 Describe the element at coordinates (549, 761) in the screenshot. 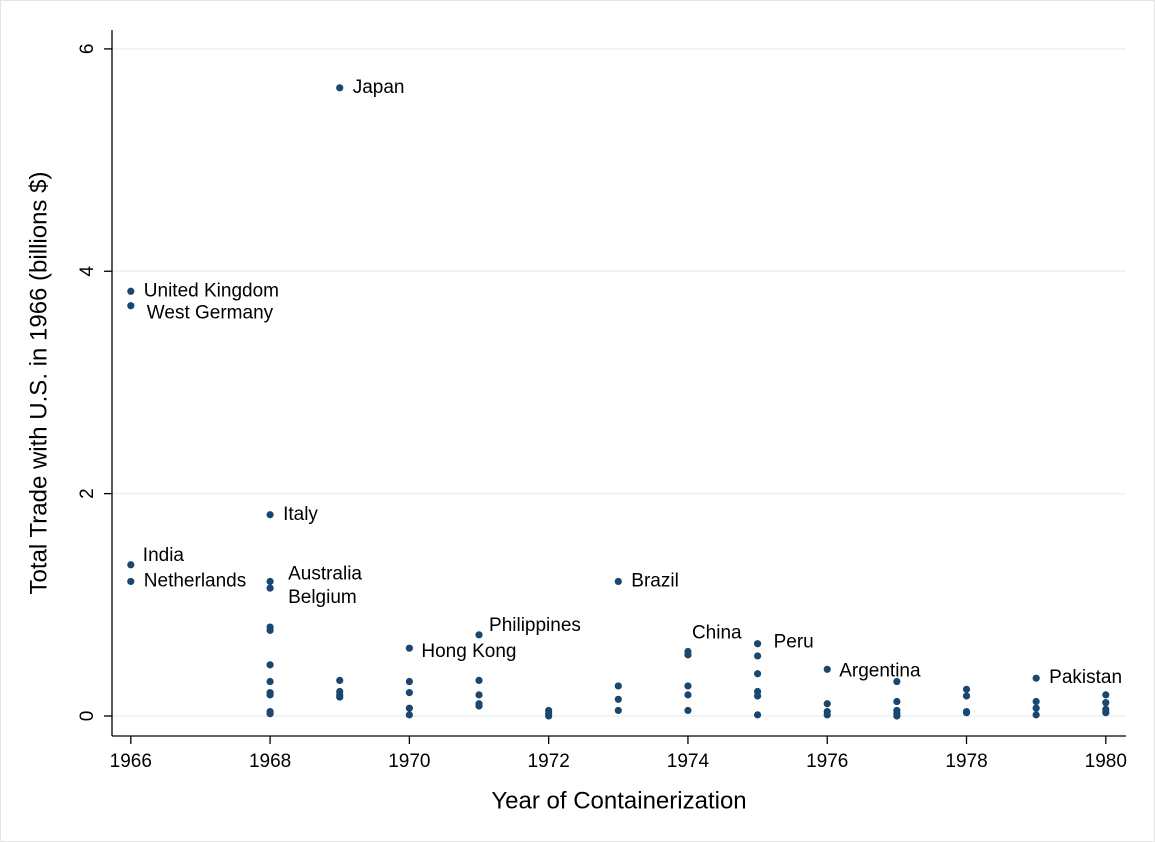

I see `x-tick-label: 1972` at that location.